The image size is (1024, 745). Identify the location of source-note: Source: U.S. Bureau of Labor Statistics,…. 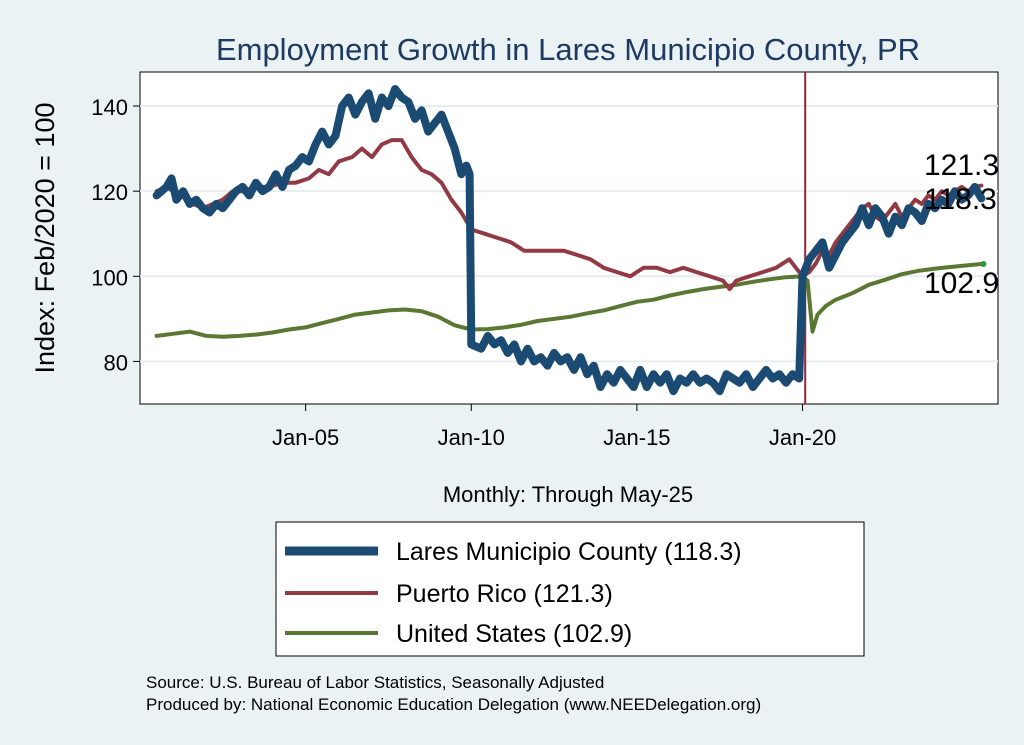
(375, 682).